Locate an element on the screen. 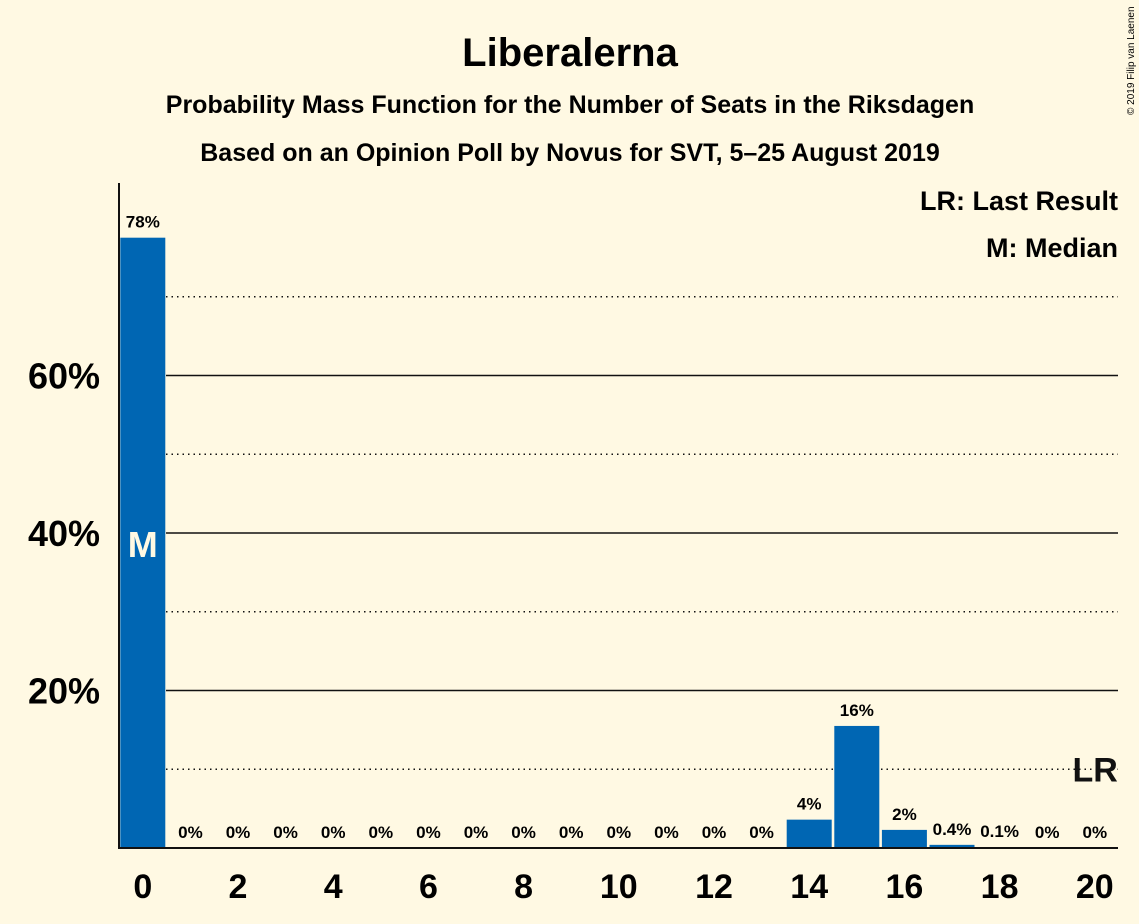  x-axis-ticks: 0 2 4 6 8 10 12 14 16 18 20 is located at coordinates (623, 887).